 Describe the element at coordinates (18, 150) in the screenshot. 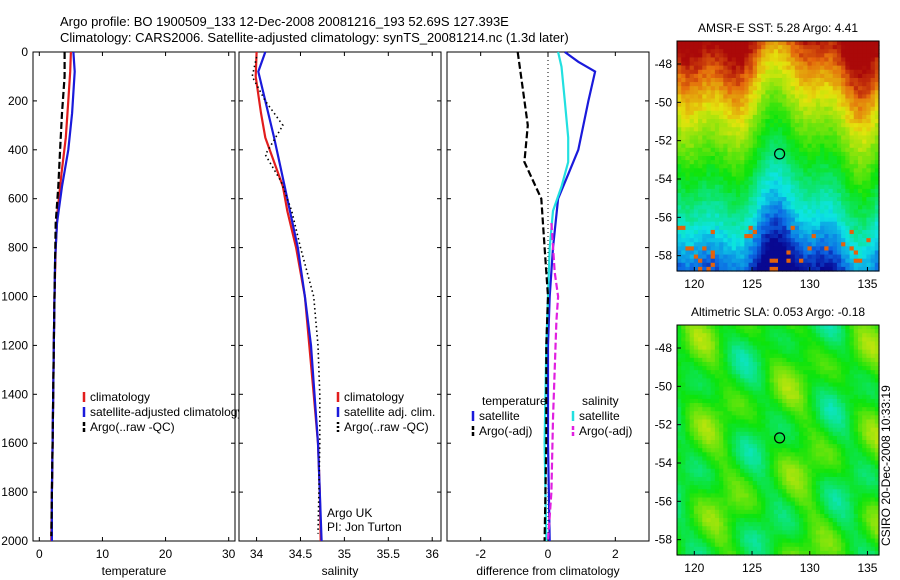

I see `y-tick-label: 400` at that location.